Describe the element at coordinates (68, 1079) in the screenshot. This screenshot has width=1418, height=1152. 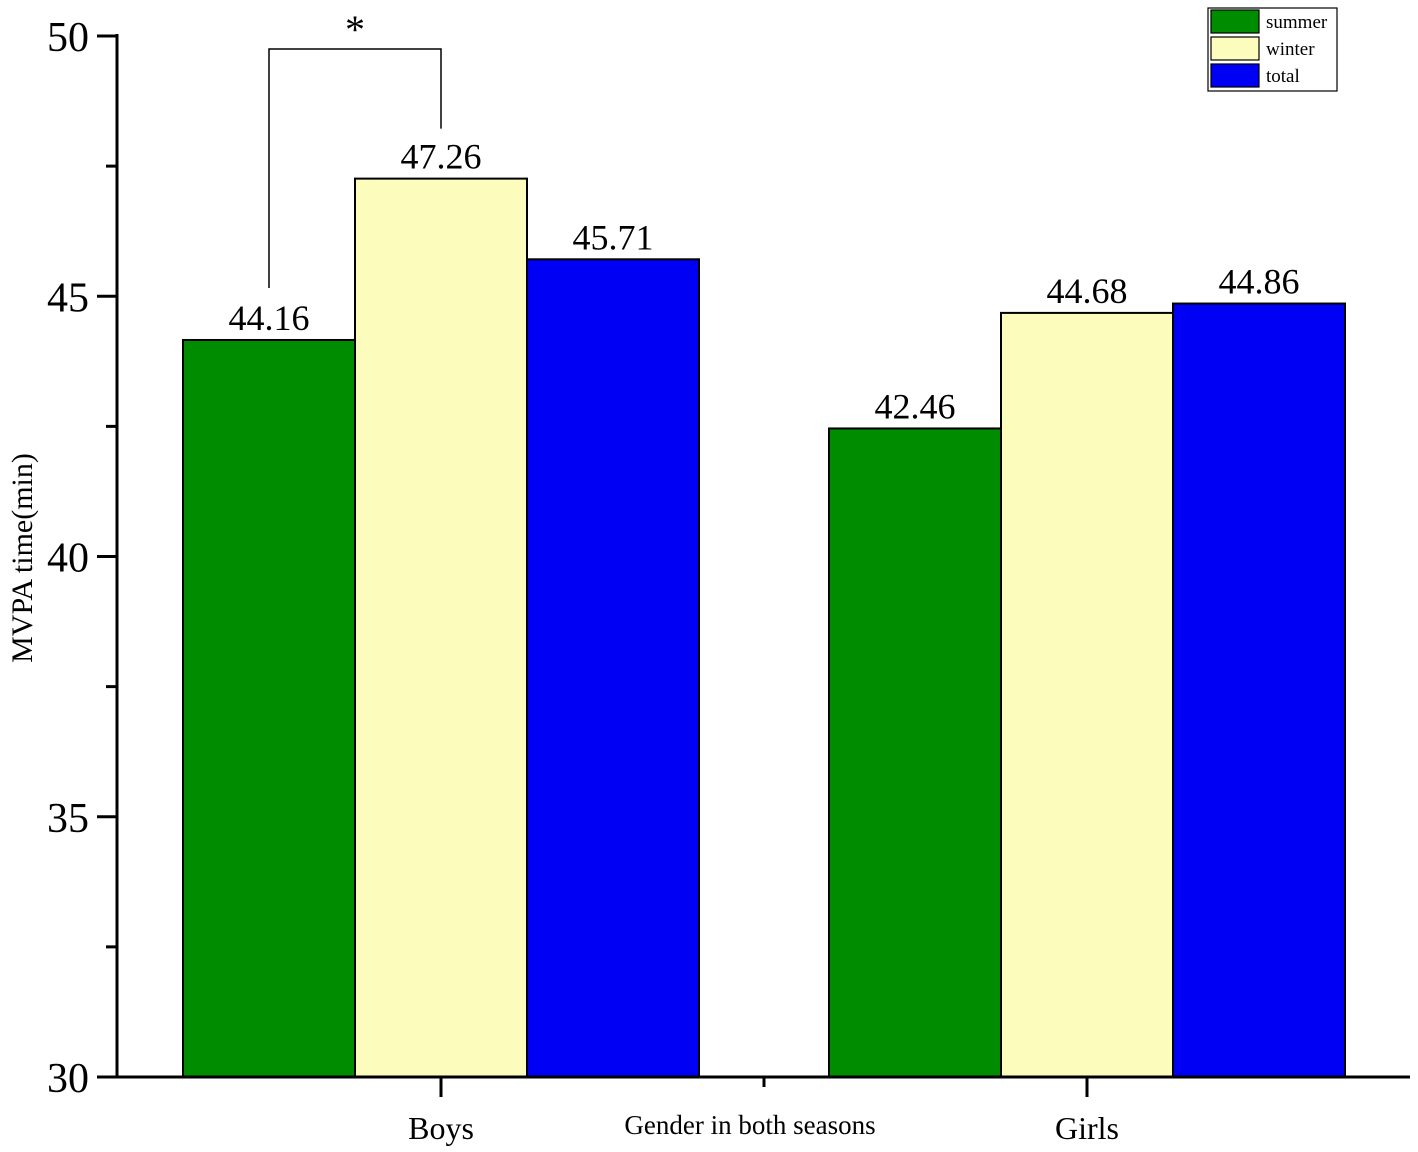
I see `y-tick-label: 30` at that location.